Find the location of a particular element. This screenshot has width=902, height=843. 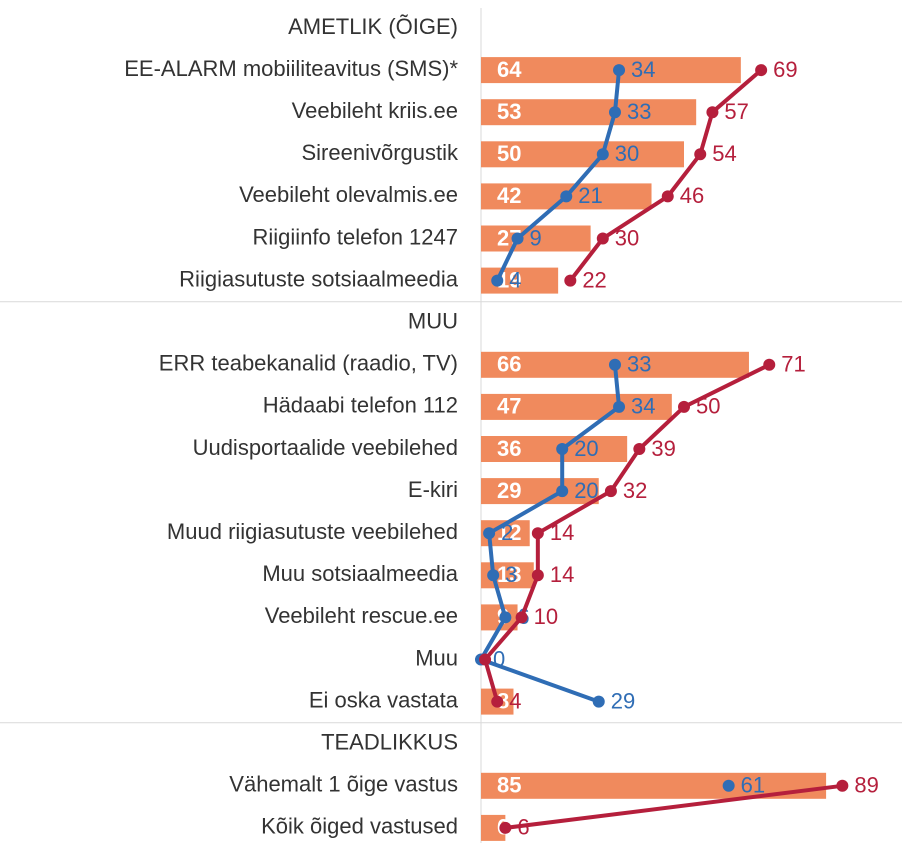

value-label: 54 is located at coordinates (724, 153).